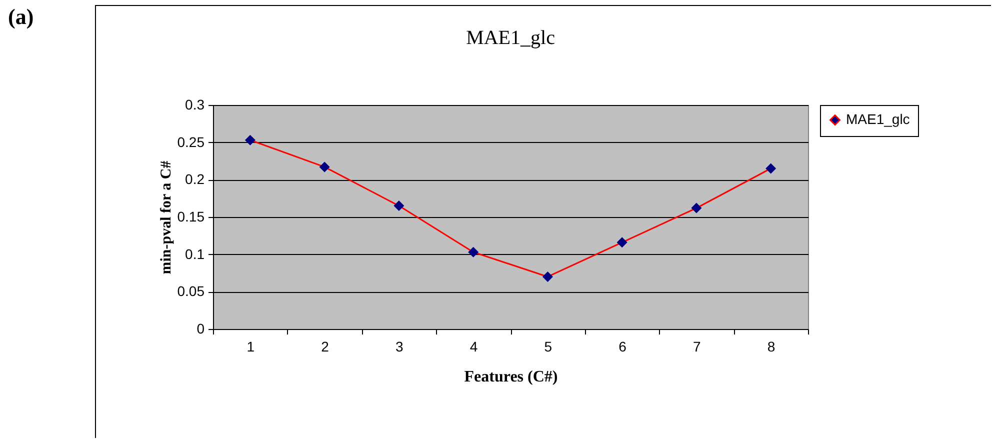 This screenshot has height=439, width=992. I want to click on y-tick-label: 0, so click(200, 328).